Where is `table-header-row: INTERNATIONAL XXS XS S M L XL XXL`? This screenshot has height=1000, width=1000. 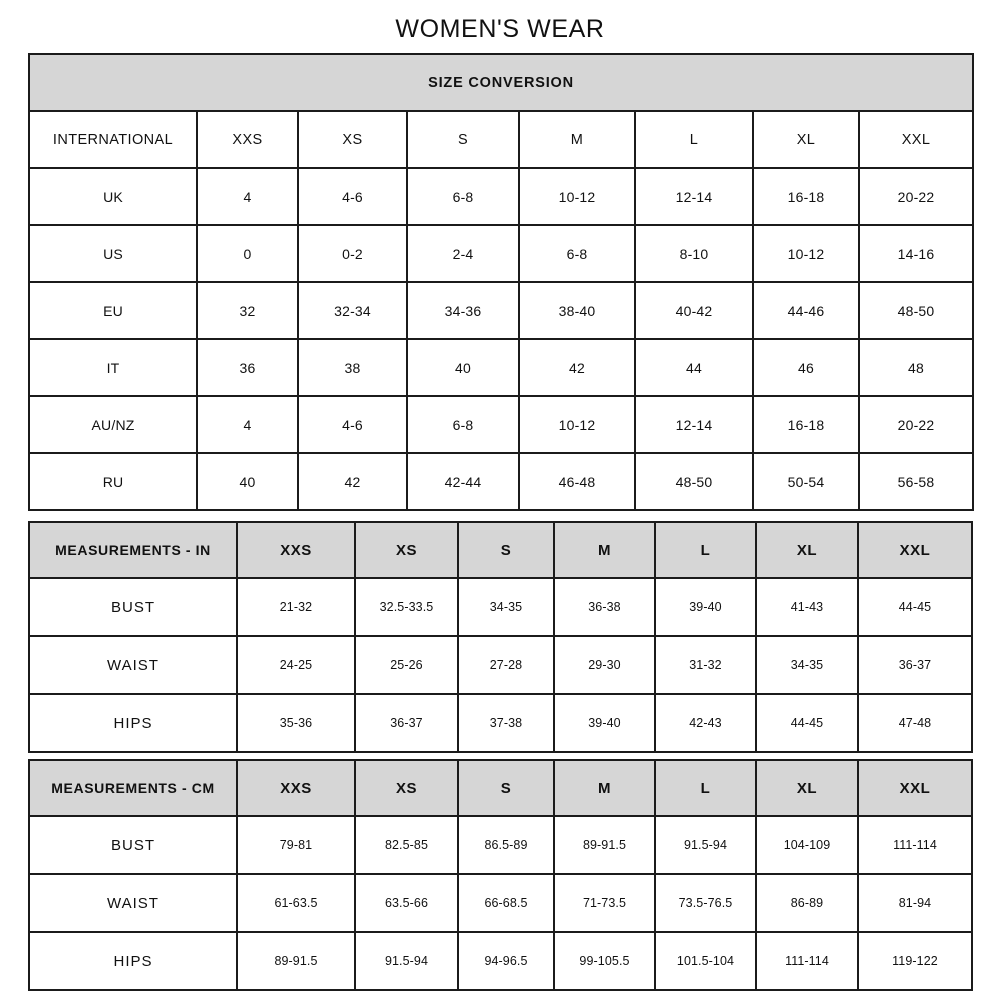 table-header-row: INTERNATIONAL XXS XS S M L XL XXL is located at coordinates (501, 139).